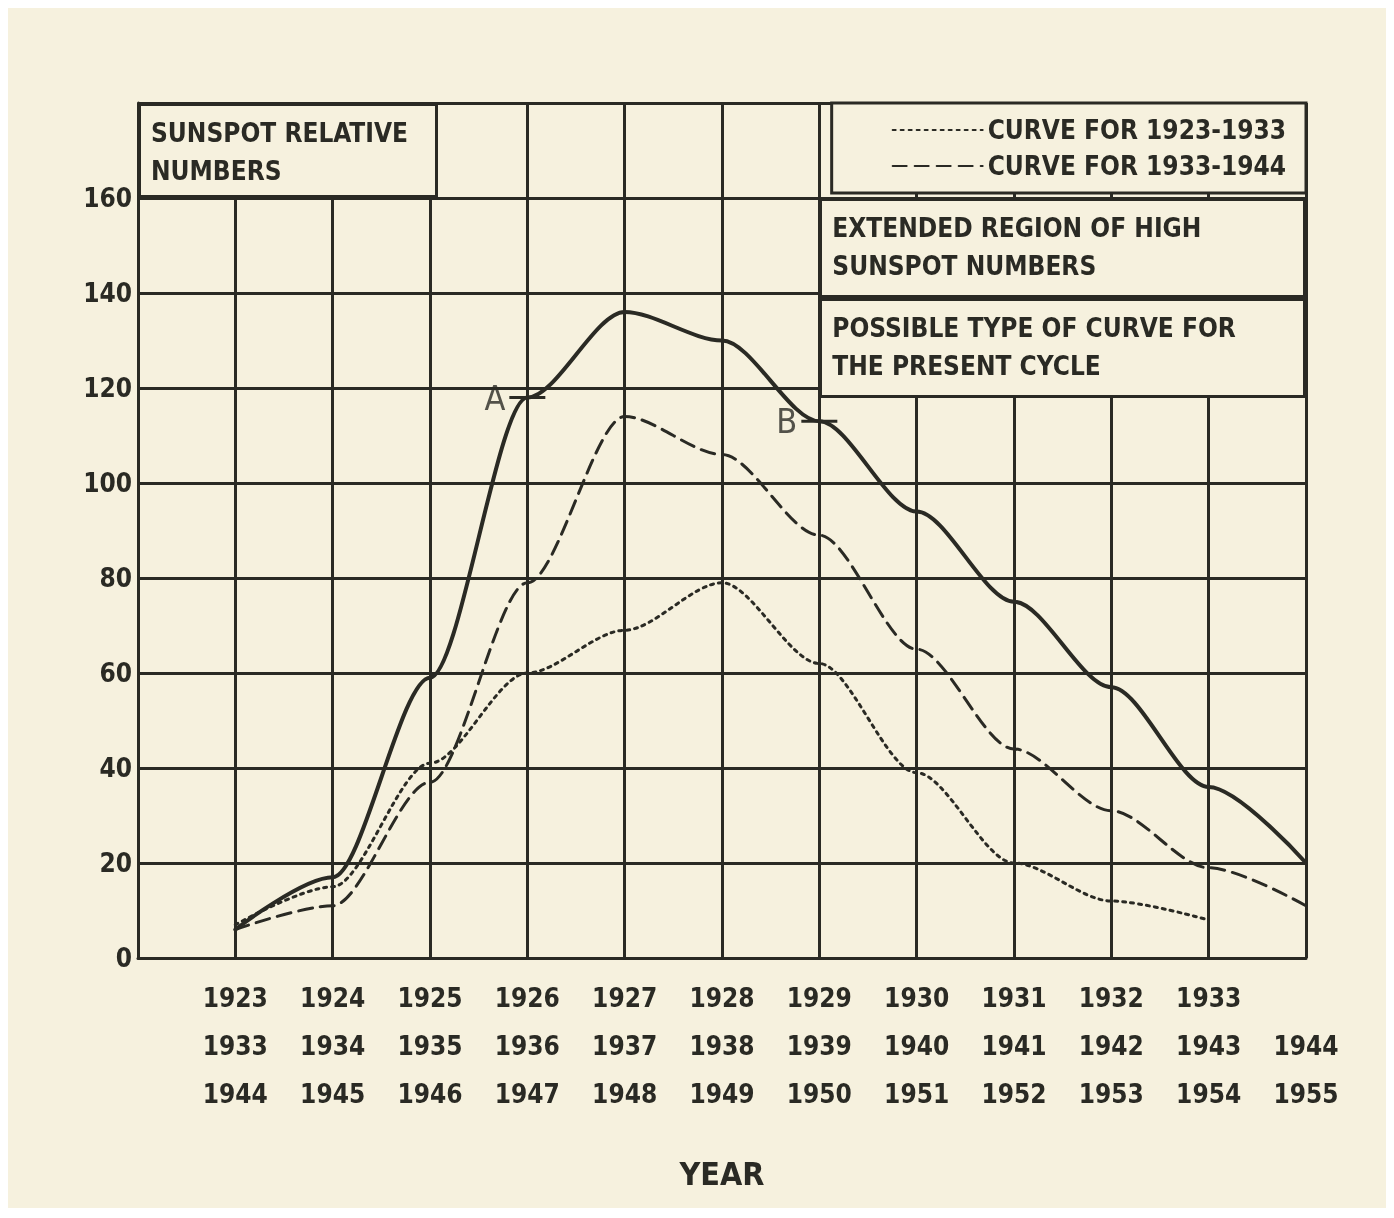 The image size is (1394, 1218). Describe the element at coordinates (1062, 348) in the screenshot. I see `text-box: POSSIBLE TYPE OF CURVE FOR THE PRESENT CYCLE` at that location.